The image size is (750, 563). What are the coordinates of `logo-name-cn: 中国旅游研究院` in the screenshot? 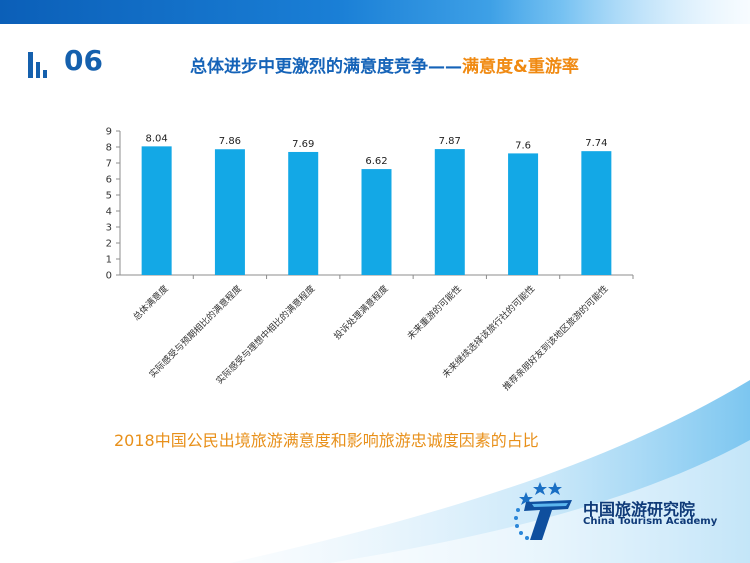 It's located at (639, 509).